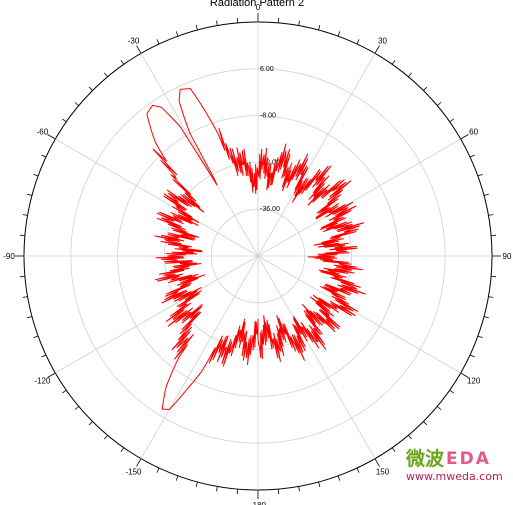 This screenshot has width=513, height=505. What do you see at coordinates (468, 459) in the screenshot?
I see `watermark-eda-text: EDA` at bounding box center [468, 459].